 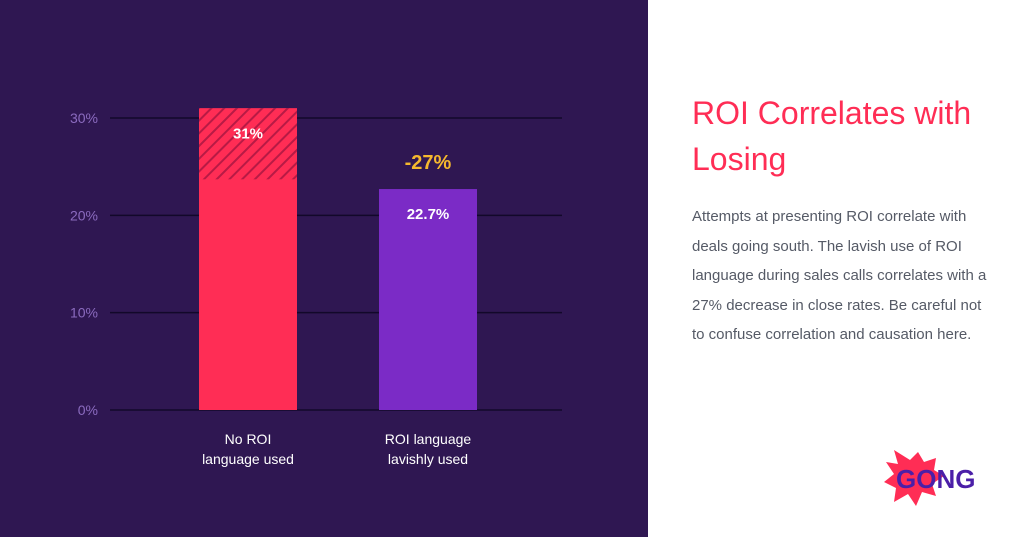 What do you see at coordinates (248, 144) in the screenshot?
I see `bar-hatched-segment` at bounding box center [248, 144].